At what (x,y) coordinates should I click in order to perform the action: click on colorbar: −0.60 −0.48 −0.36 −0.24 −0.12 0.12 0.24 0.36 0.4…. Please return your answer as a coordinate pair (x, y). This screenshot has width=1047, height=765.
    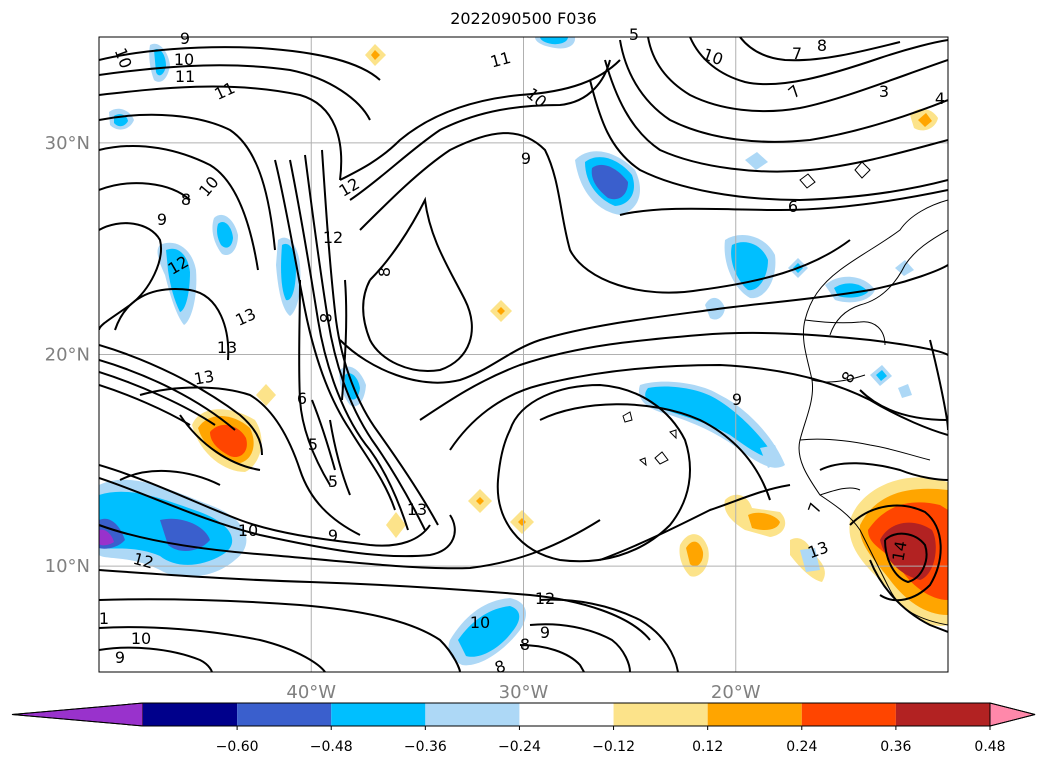
    Looking at the image, I should click on (523, 728).